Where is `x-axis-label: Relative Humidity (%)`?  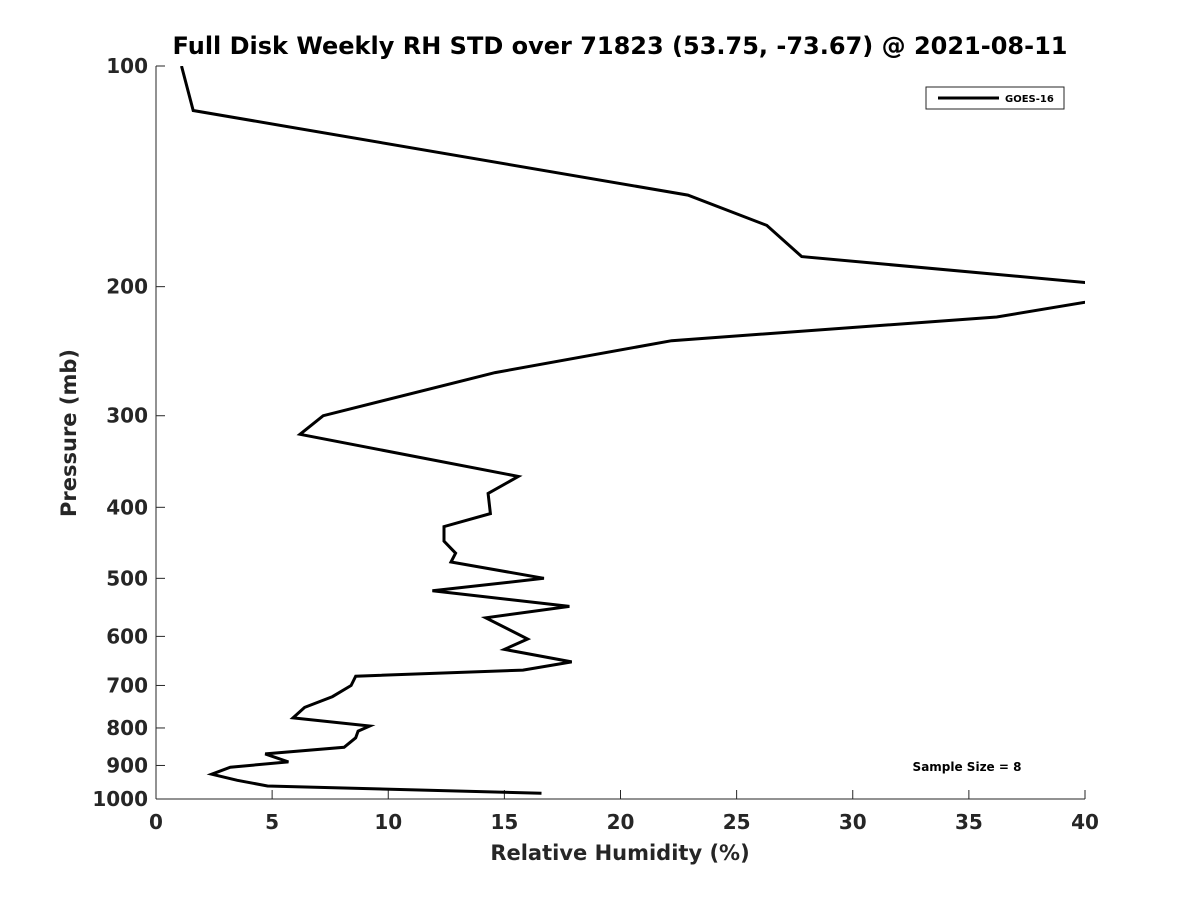
x-axis-label: Relative Humidity (%) is located at coordinates (619, 853).